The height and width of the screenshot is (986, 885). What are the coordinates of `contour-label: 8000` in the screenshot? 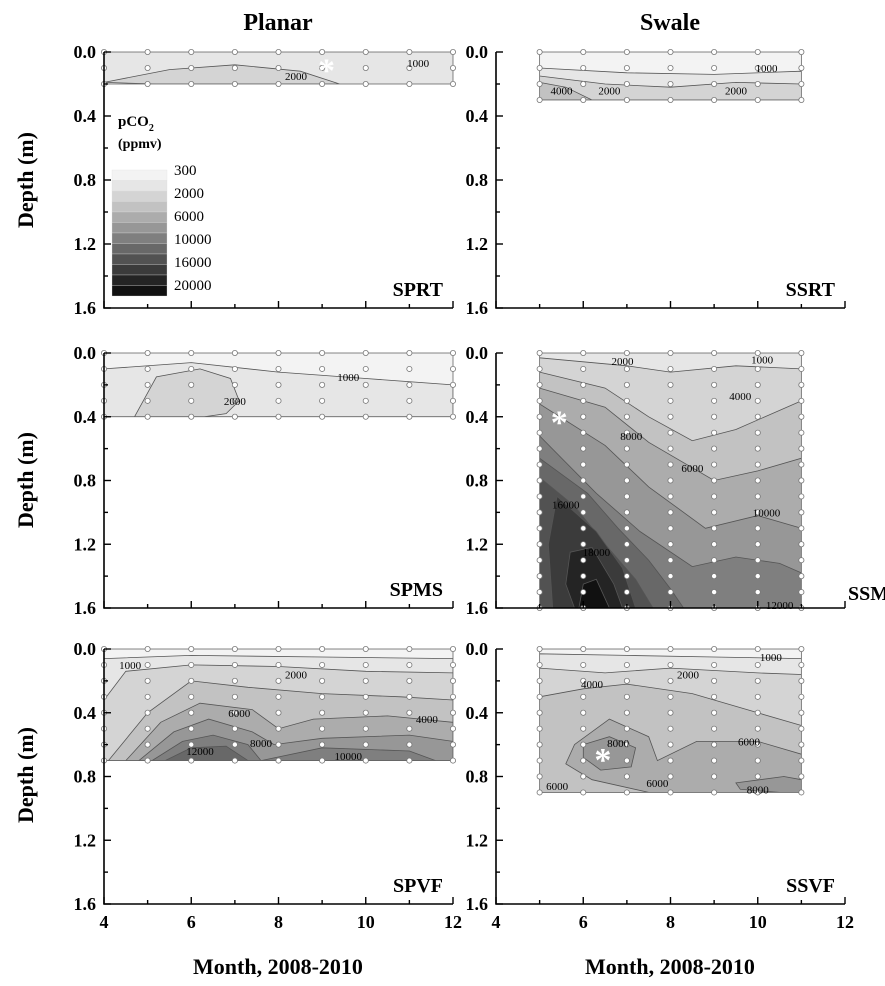 It's located at (758, 790).